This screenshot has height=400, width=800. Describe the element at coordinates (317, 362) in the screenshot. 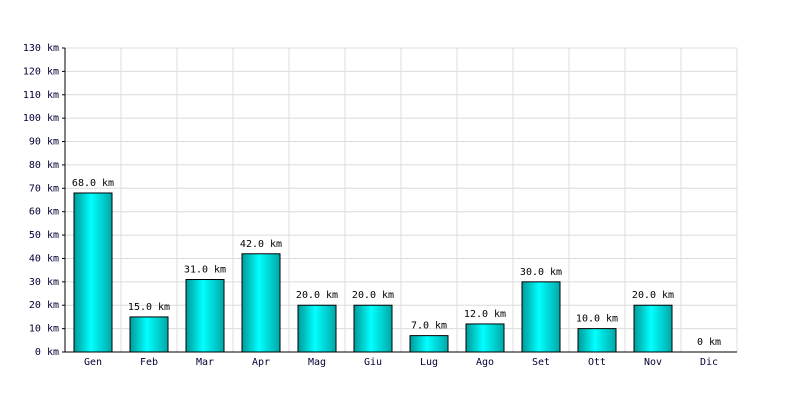

I see `x-tick-label: Mag` at that location.